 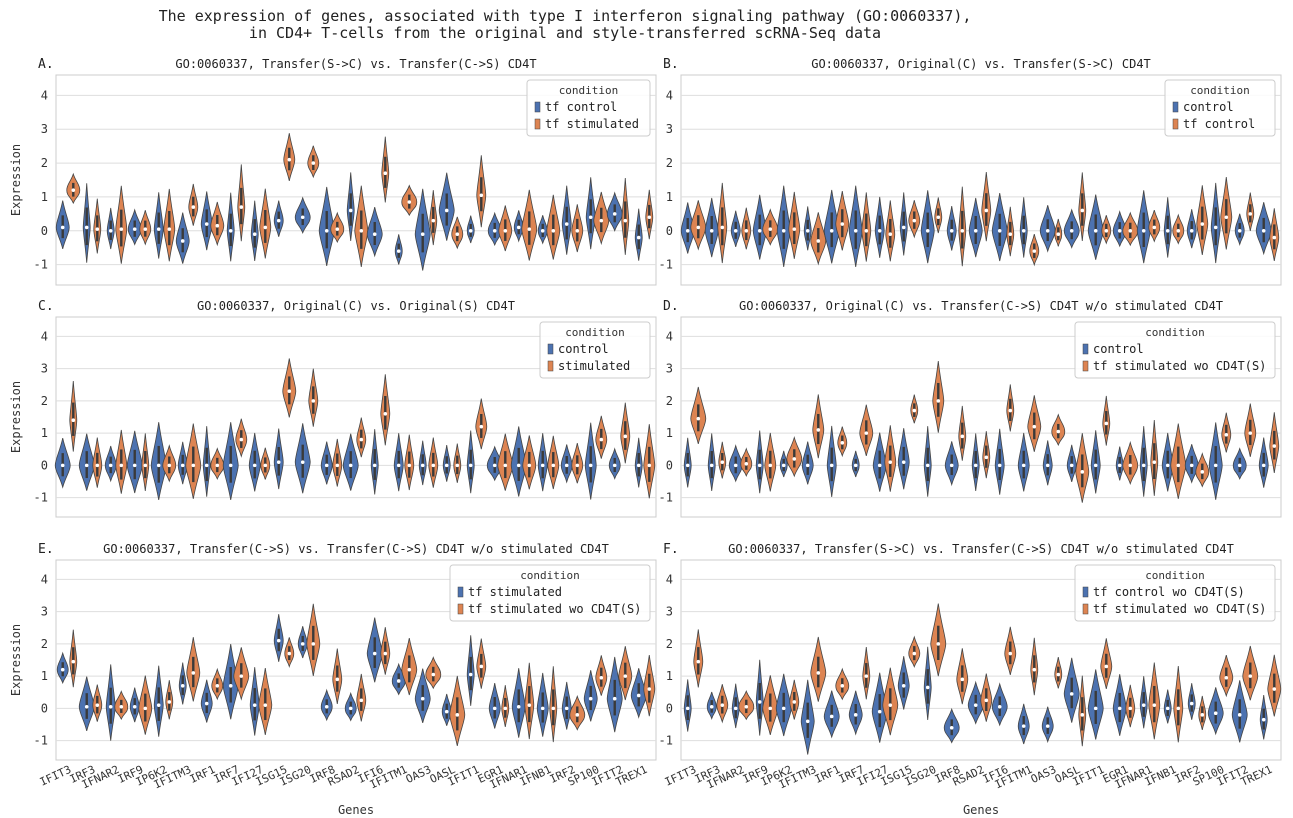 What do you see at coordinates (1175, 332) in the screenshot?
I see `legend-title: condition` at bounding box center [1175, 332].